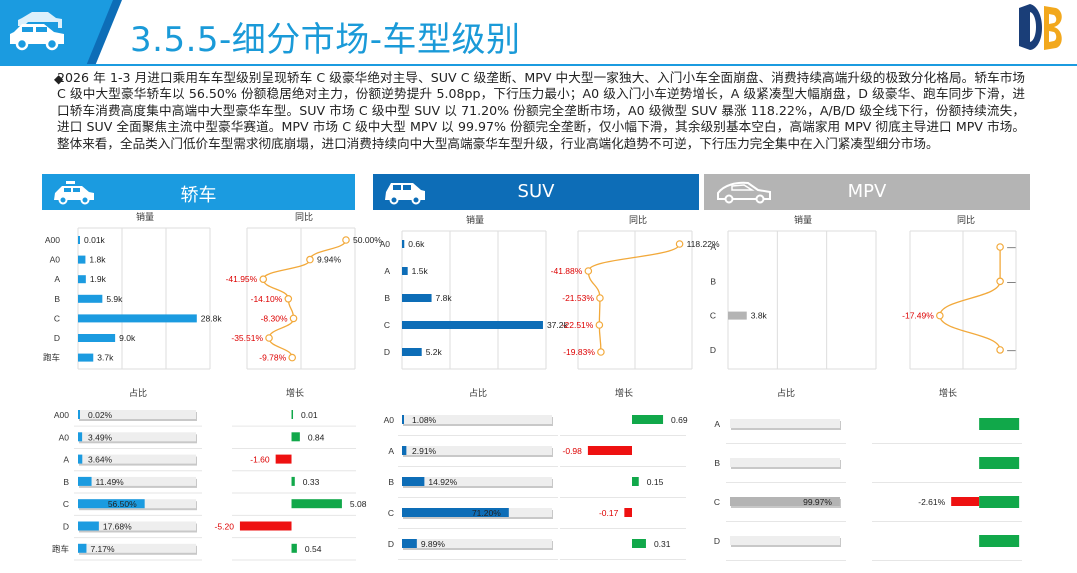 The image size is (1077, 573). What do you see at coordinates (405, 194) in the screenshot?
I see `suv-icon` at bounding box center [405, 194].